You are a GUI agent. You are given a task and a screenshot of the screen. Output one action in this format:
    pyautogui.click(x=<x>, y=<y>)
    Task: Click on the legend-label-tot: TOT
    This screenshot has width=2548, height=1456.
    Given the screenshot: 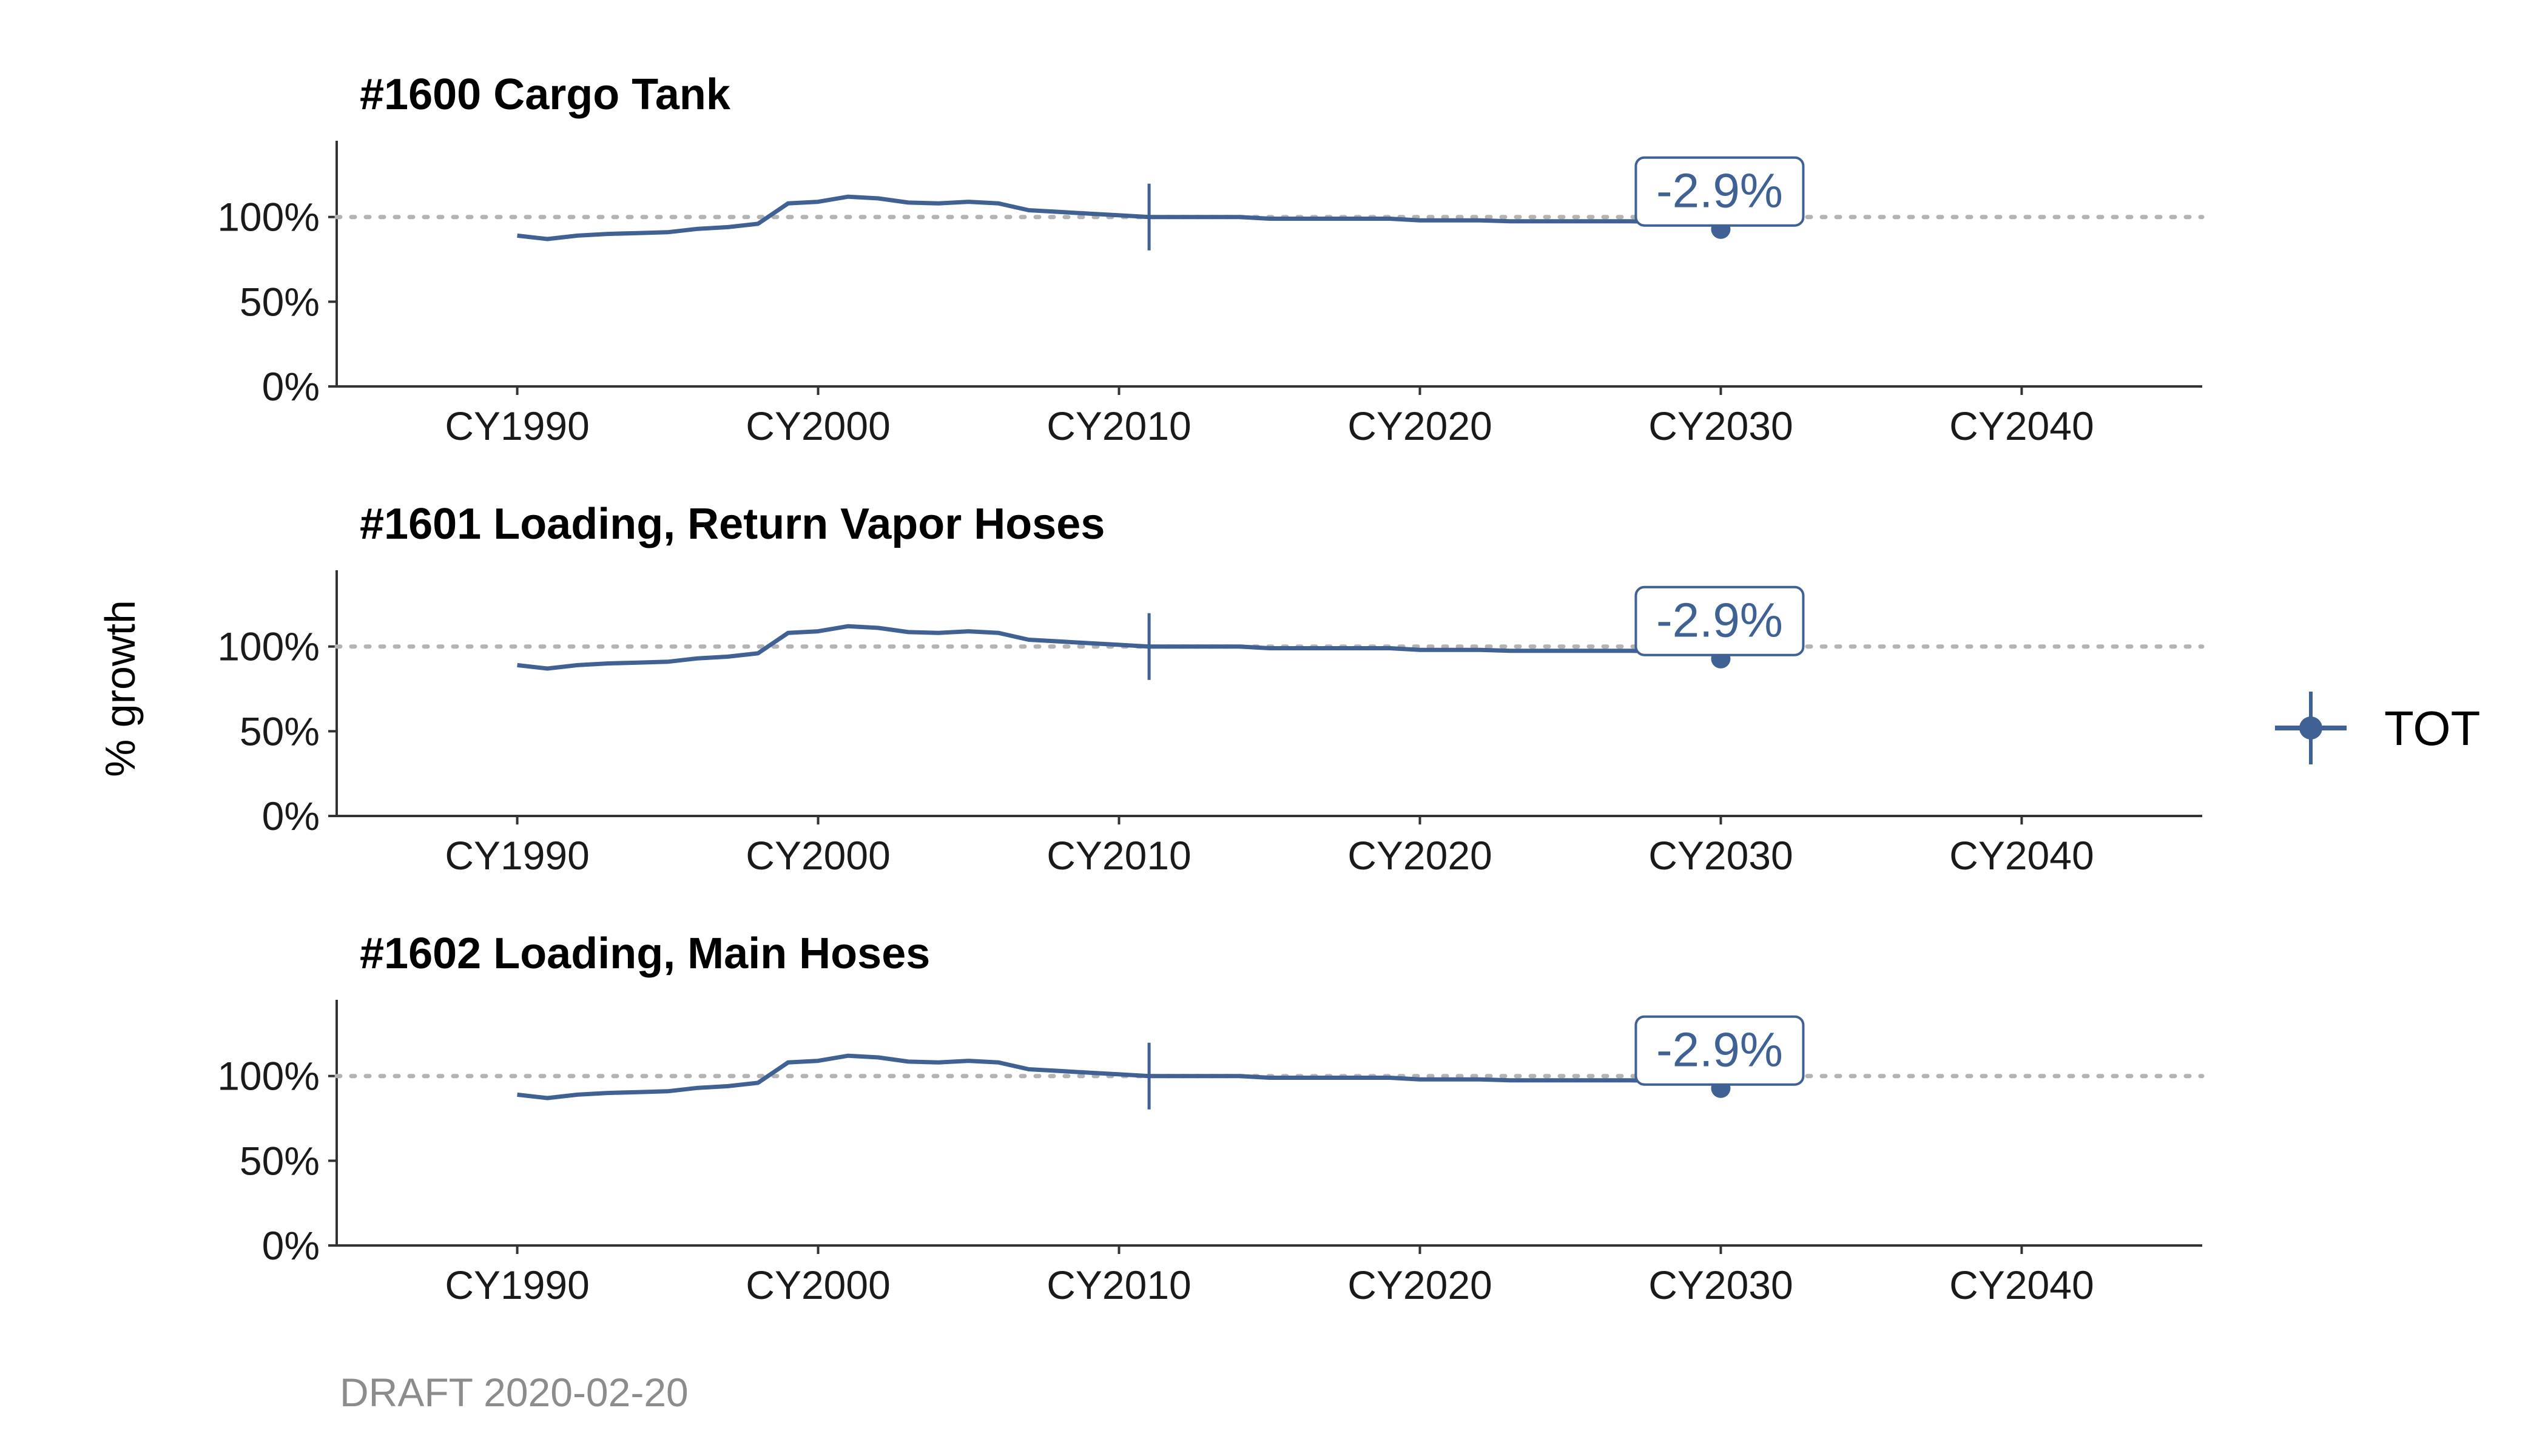 What is the action you would take?
    pyautogui.click(x=2432, y=728)
    